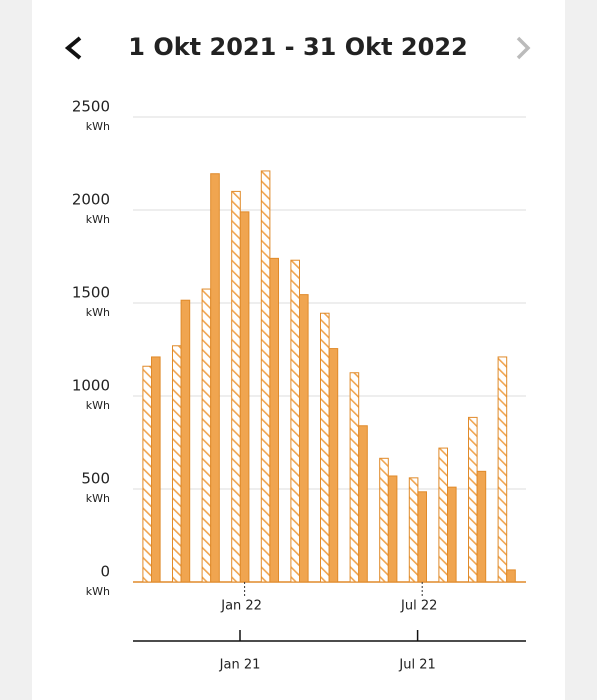 Image resolution: width=597 pixels, height=700 pixels. I want to click on title: 1 Okt 2021 - 31 Okt 2022, so click(297, 47).